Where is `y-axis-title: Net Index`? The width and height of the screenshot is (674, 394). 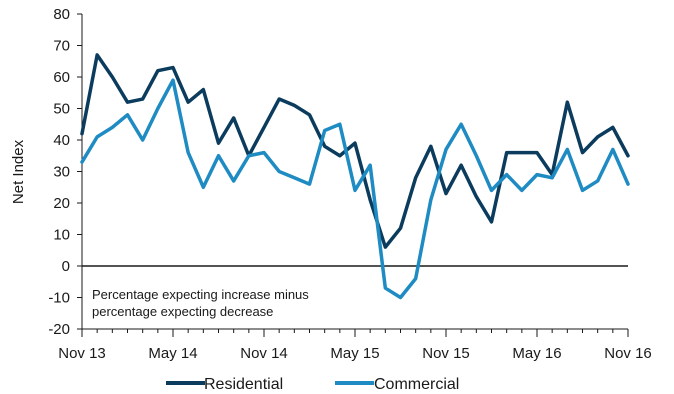 y-axis-title: Net Index is located at coordinates (18, 171).